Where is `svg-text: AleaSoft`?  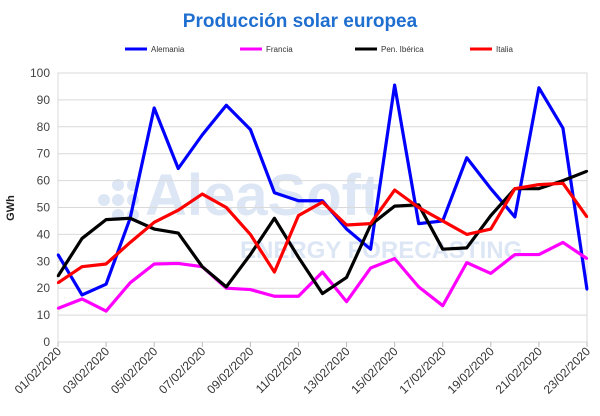
svg-text: AleaSoft is located at coordinates (262, 195).